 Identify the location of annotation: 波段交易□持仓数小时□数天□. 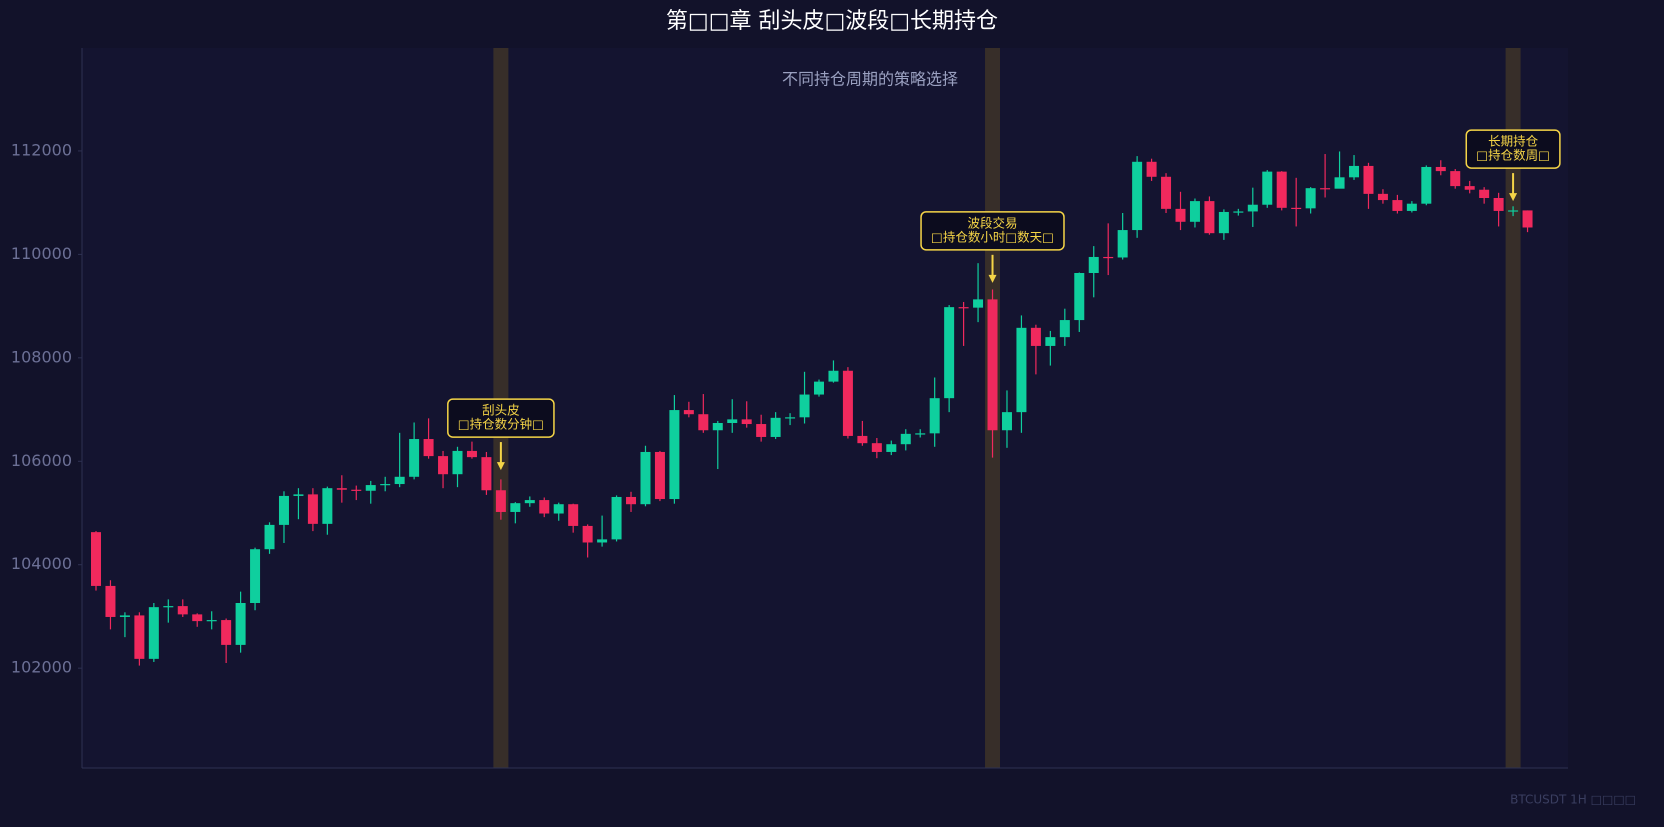
(992, 231).